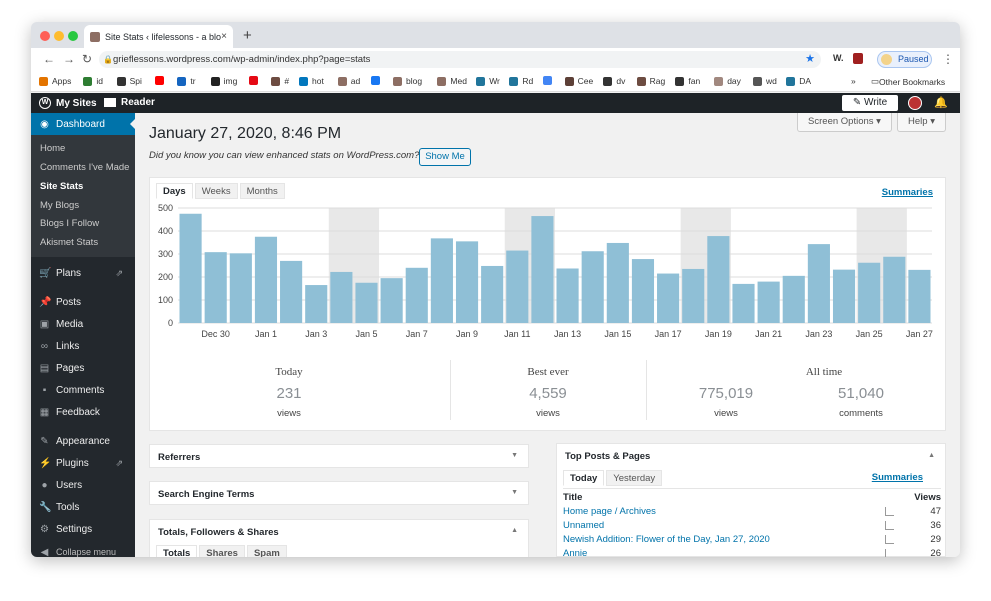  What do you see at coordinates (844, 122) in the screenshot?
I see `screen-options-button: Screen Options ▾` at bounding box center [844, 122].